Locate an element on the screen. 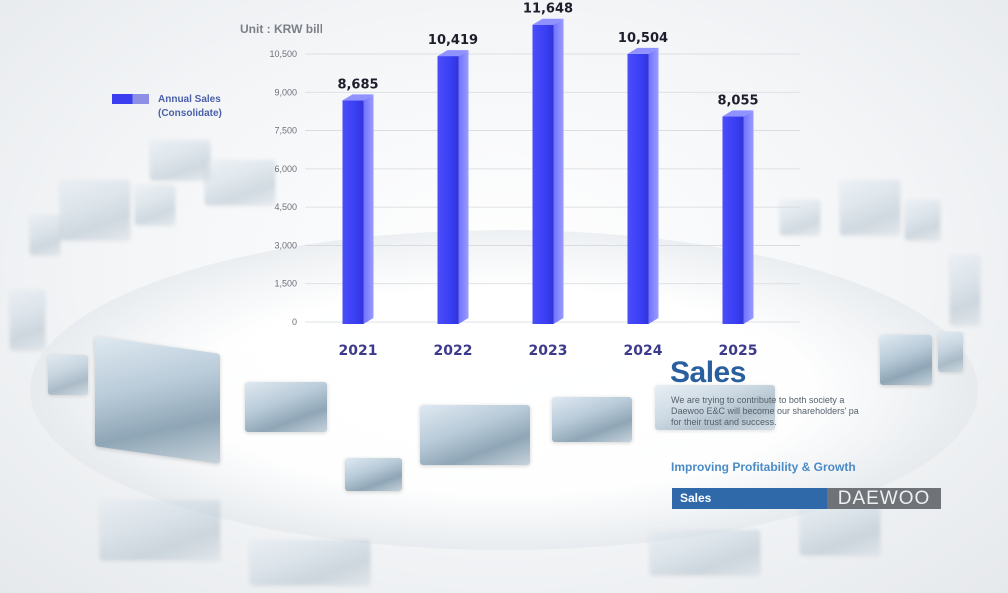  x-category-label: 2025 is located at coordinates (738, 351).